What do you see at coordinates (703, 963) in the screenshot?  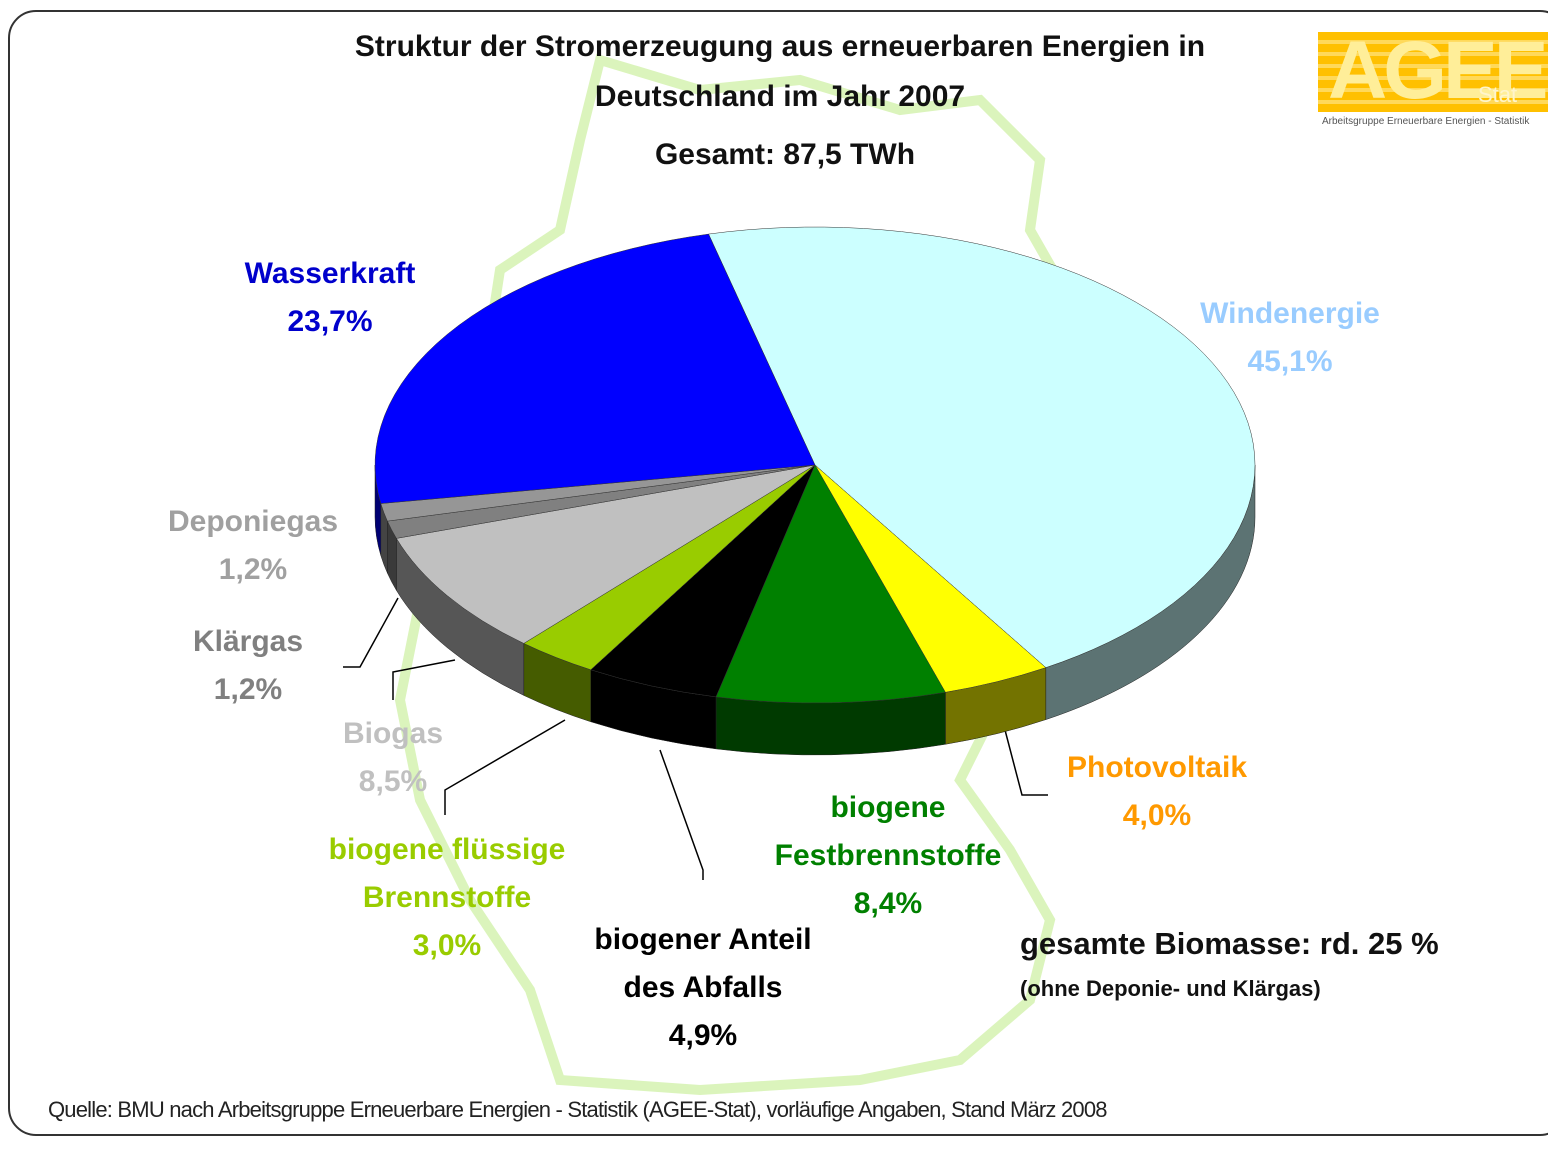 I see `category-label: biogener Anteil des Abfalls` at bounding box center [703, 963].